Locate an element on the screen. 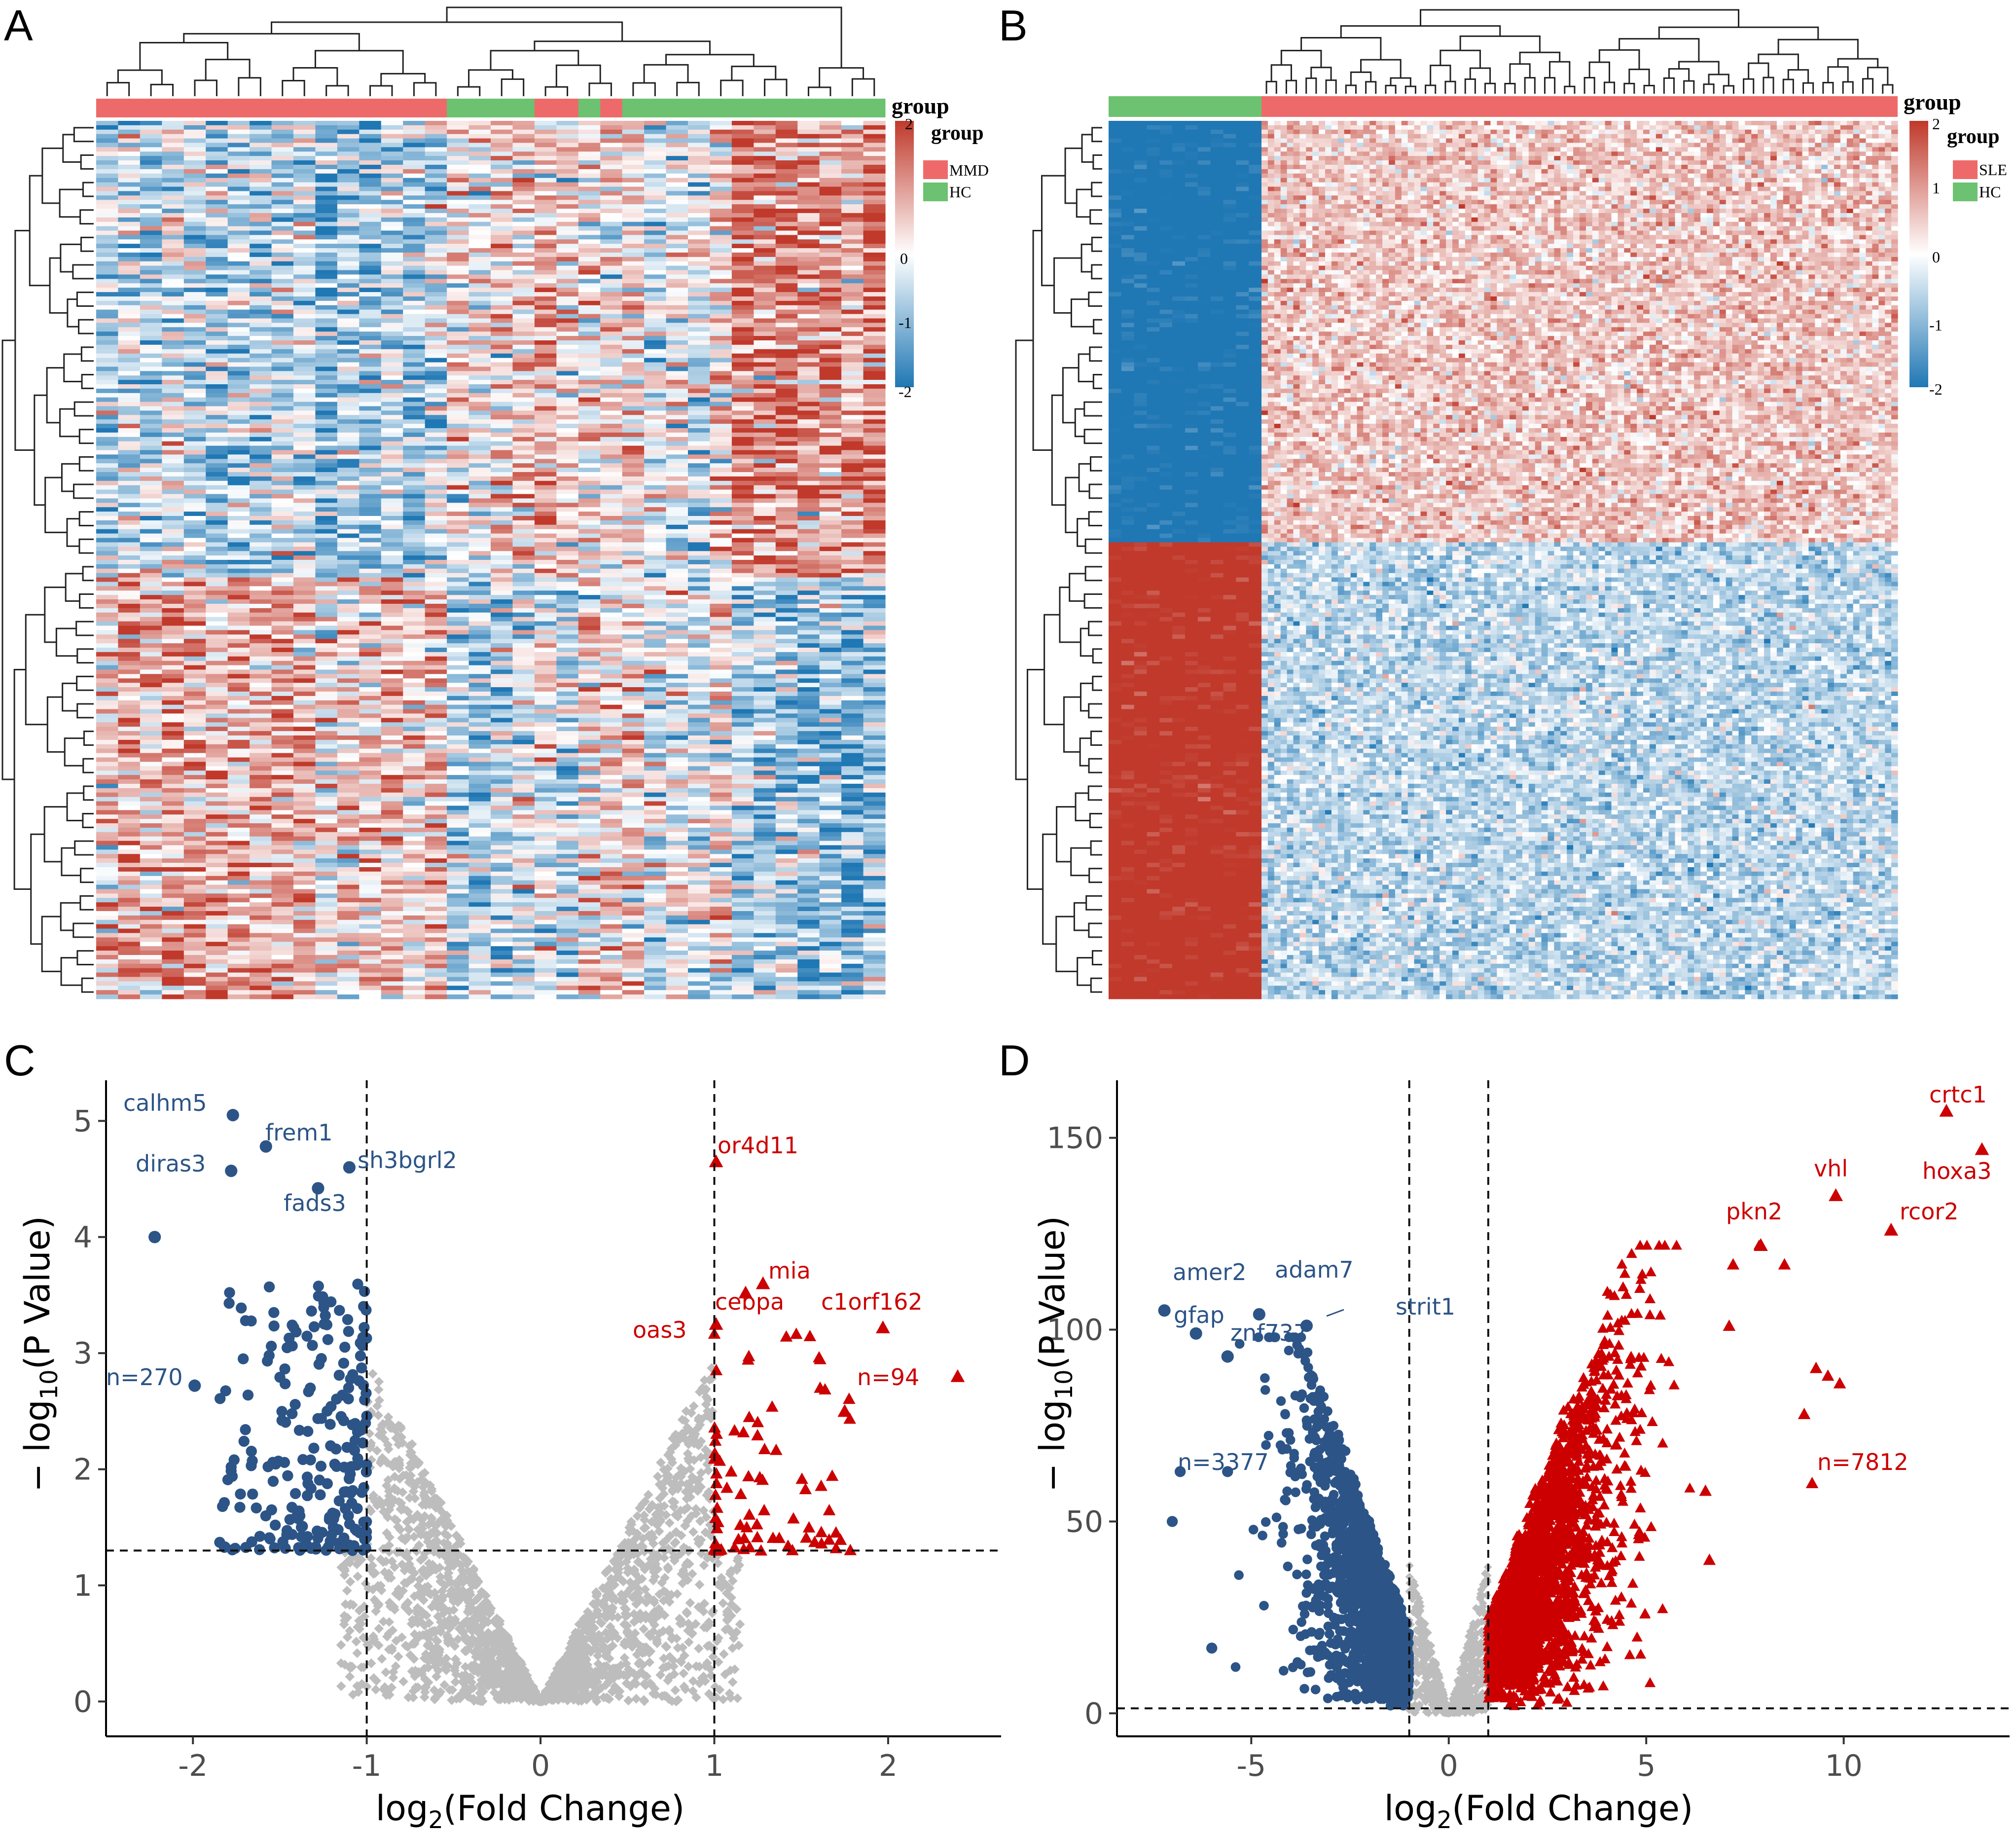  scatter-points is located at coordinates (1573, 1410).